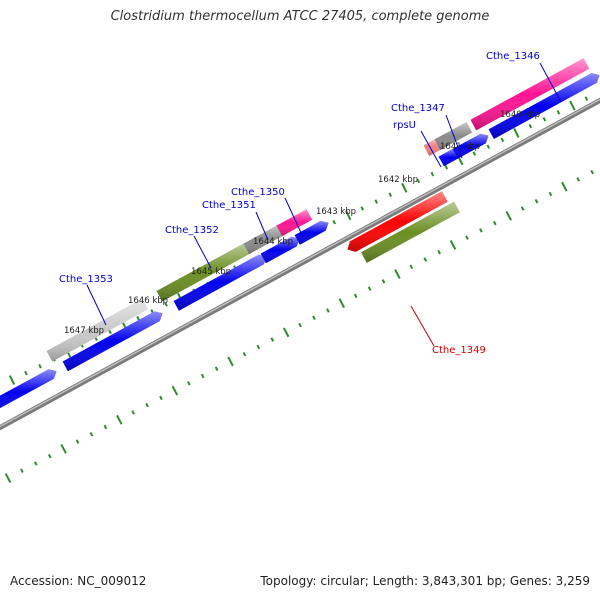  Describe the element at coordinates (258, 192) in the screenshot. I see `gene-label-cthe-1350: Cthe_1350` at that location.